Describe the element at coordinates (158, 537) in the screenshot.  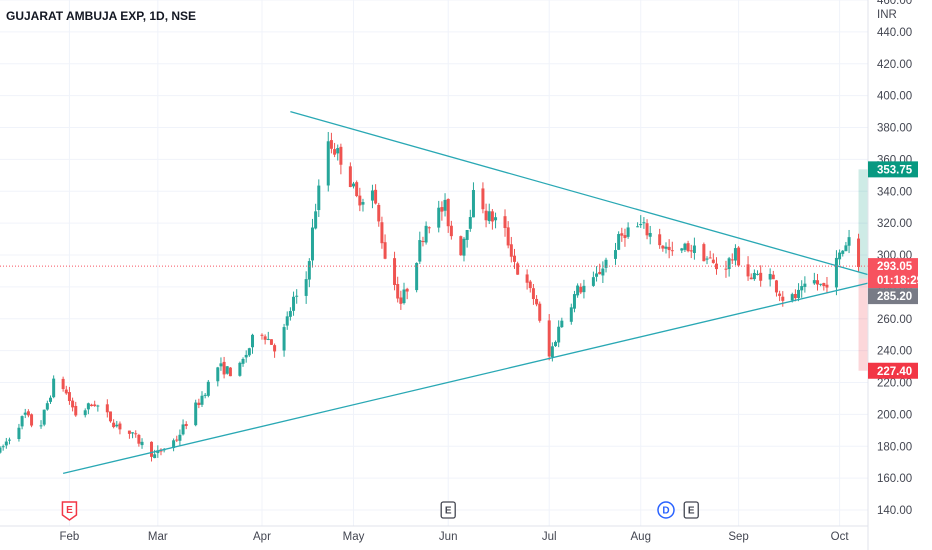
I see `x-tick-label: Mar` at that location.